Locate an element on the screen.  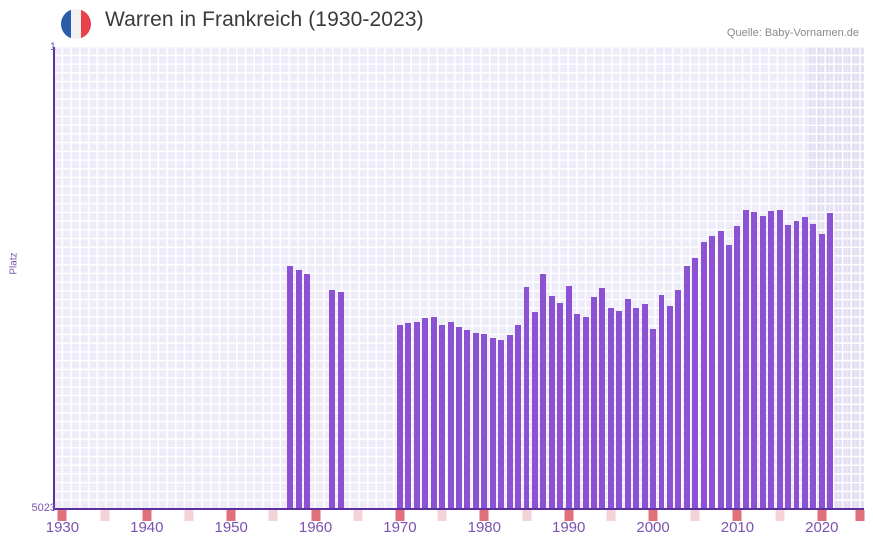
x-axis-marker-1960 is located at coordinates (316, 515).